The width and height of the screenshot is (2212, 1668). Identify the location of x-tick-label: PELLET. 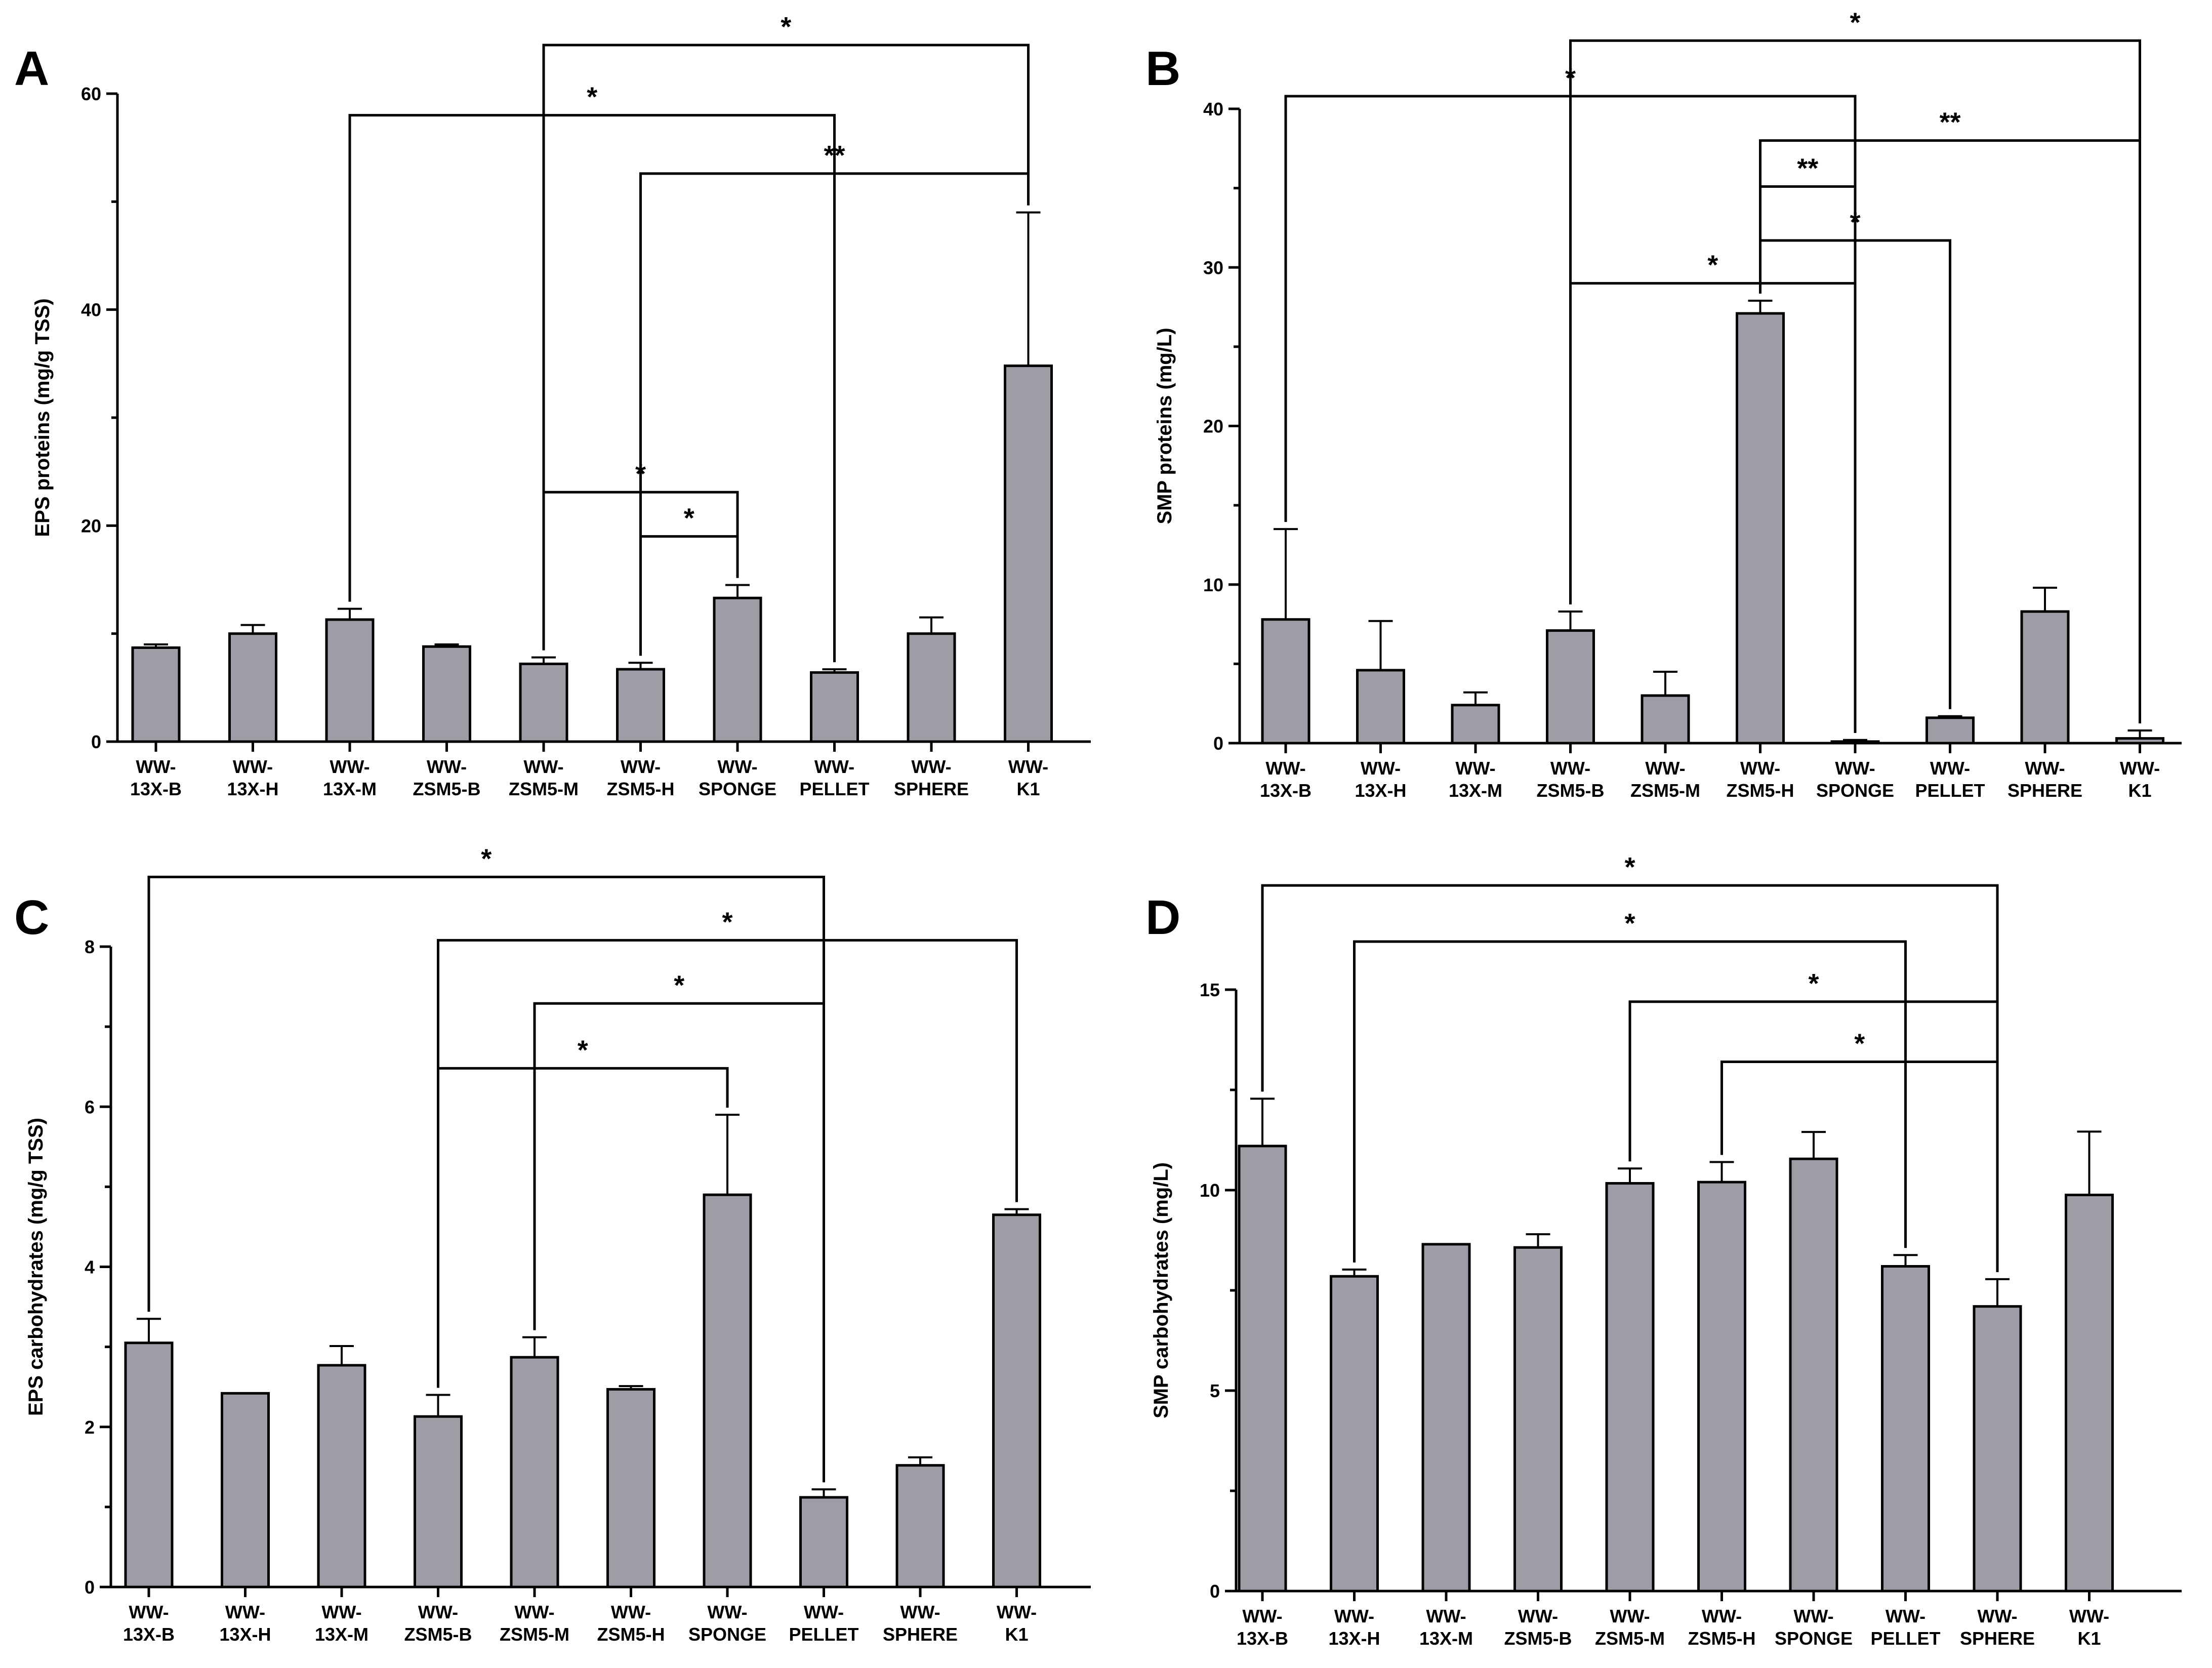
(834, 789).